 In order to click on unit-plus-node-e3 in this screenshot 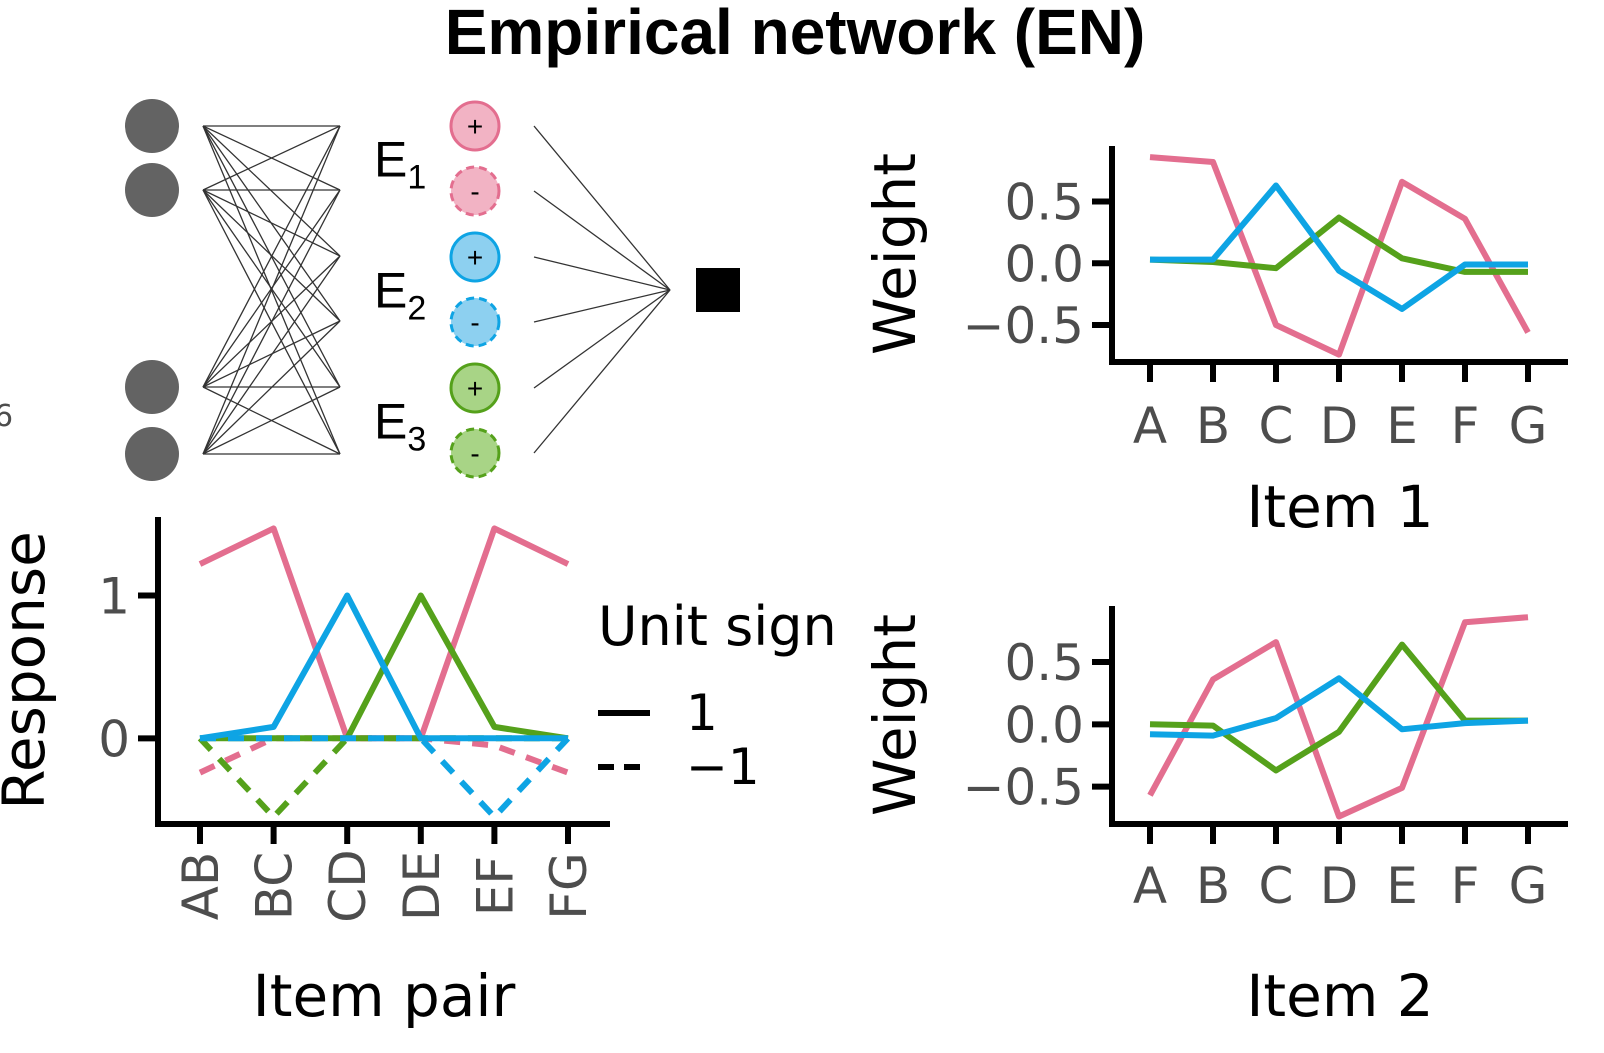, I will do `click(475, 388)`.